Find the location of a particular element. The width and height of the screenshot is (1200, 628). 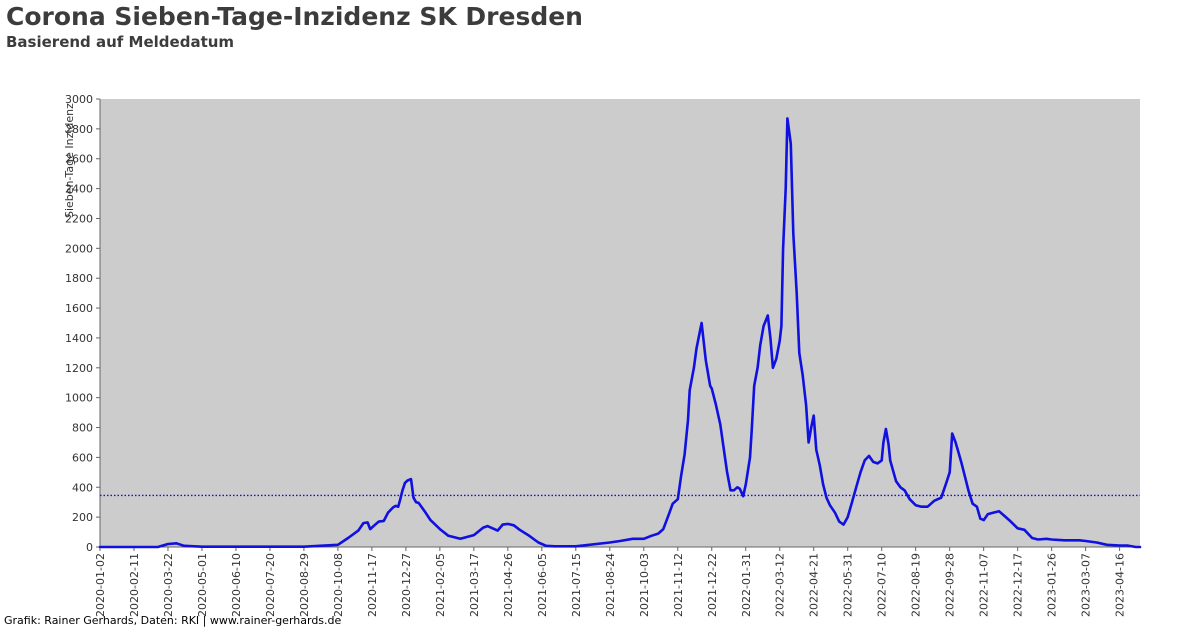

chart-subtitle: Basierend auf Meldedatum is located at coordinates (120, 42).